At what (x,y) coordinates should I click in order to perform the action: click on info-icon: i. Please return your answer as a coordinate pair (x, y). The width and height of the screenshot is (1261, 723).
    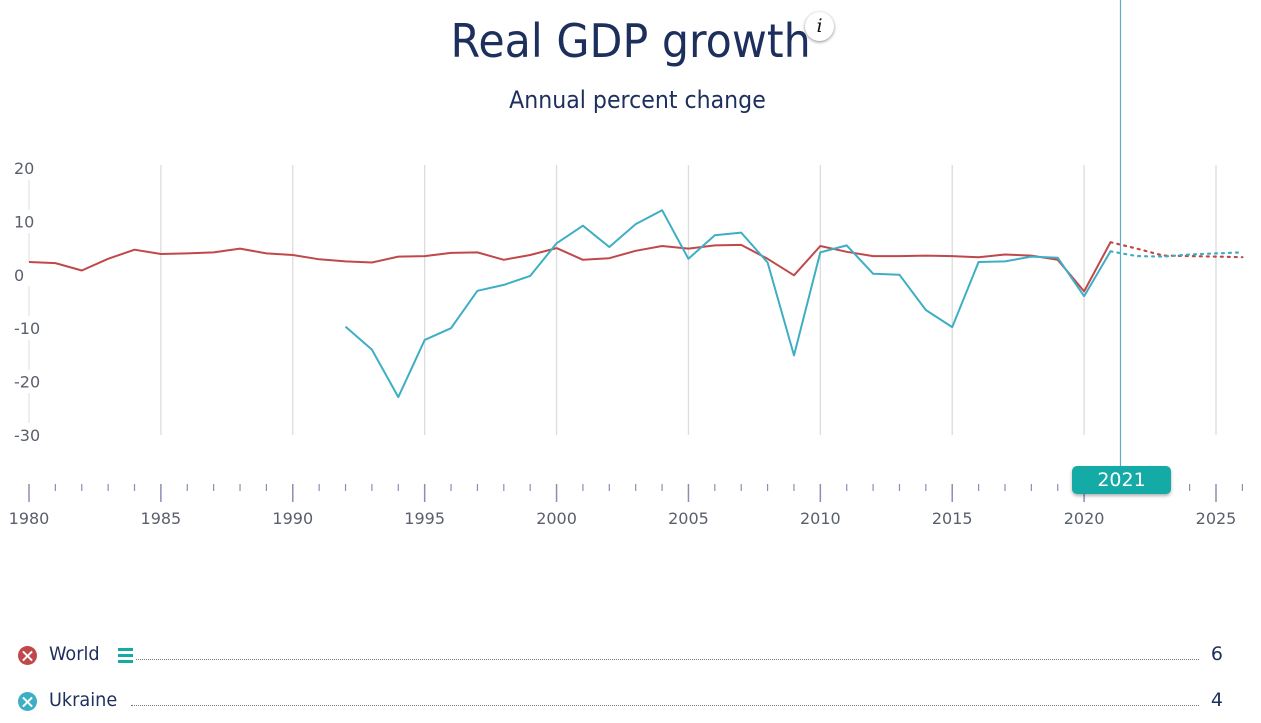
    Looking at the image, I should click on (819, 26).